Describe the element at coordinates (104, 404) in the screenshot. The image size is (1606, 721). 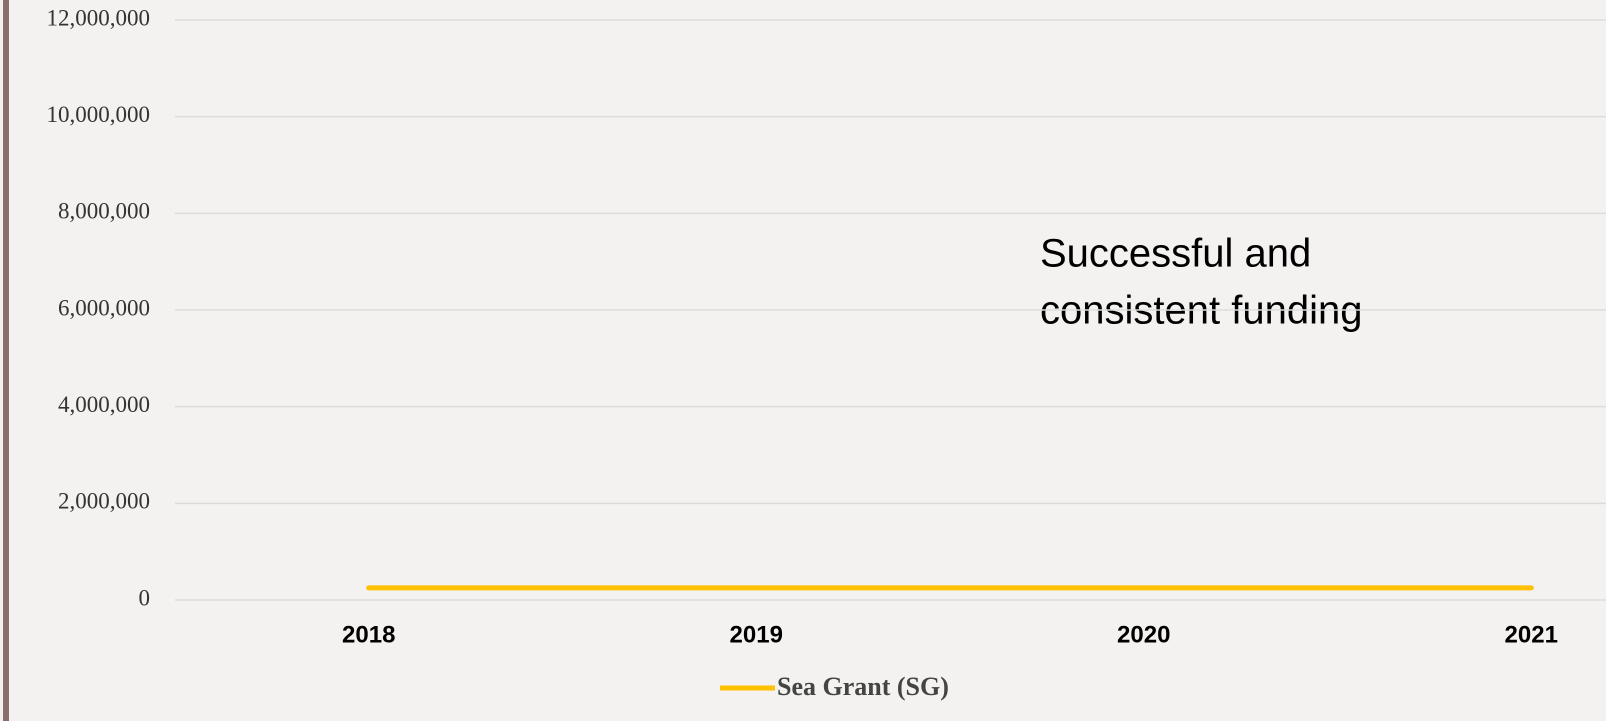
I see `y-tick-label: 4,000,000` at that location.